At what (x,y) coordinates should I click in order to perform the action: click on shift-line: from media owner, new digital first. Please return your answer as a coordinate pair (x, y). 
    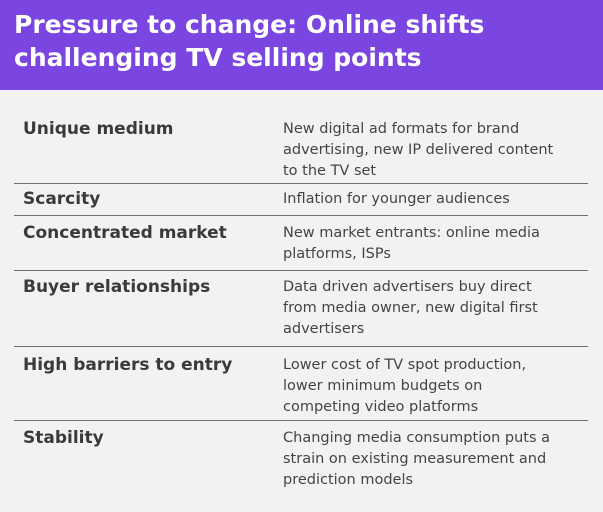
    Looking at the image, I should click on (410, 308).